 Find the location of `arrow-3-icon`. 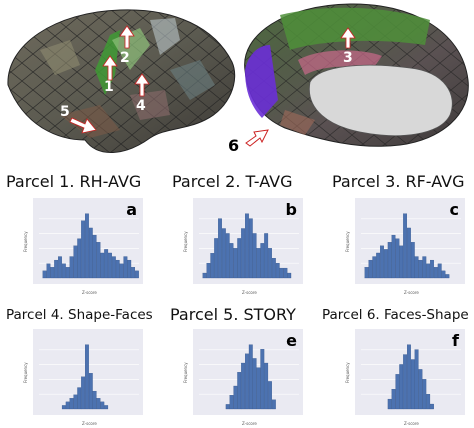

arrow-3-icon is located at coordinates (348, 38).